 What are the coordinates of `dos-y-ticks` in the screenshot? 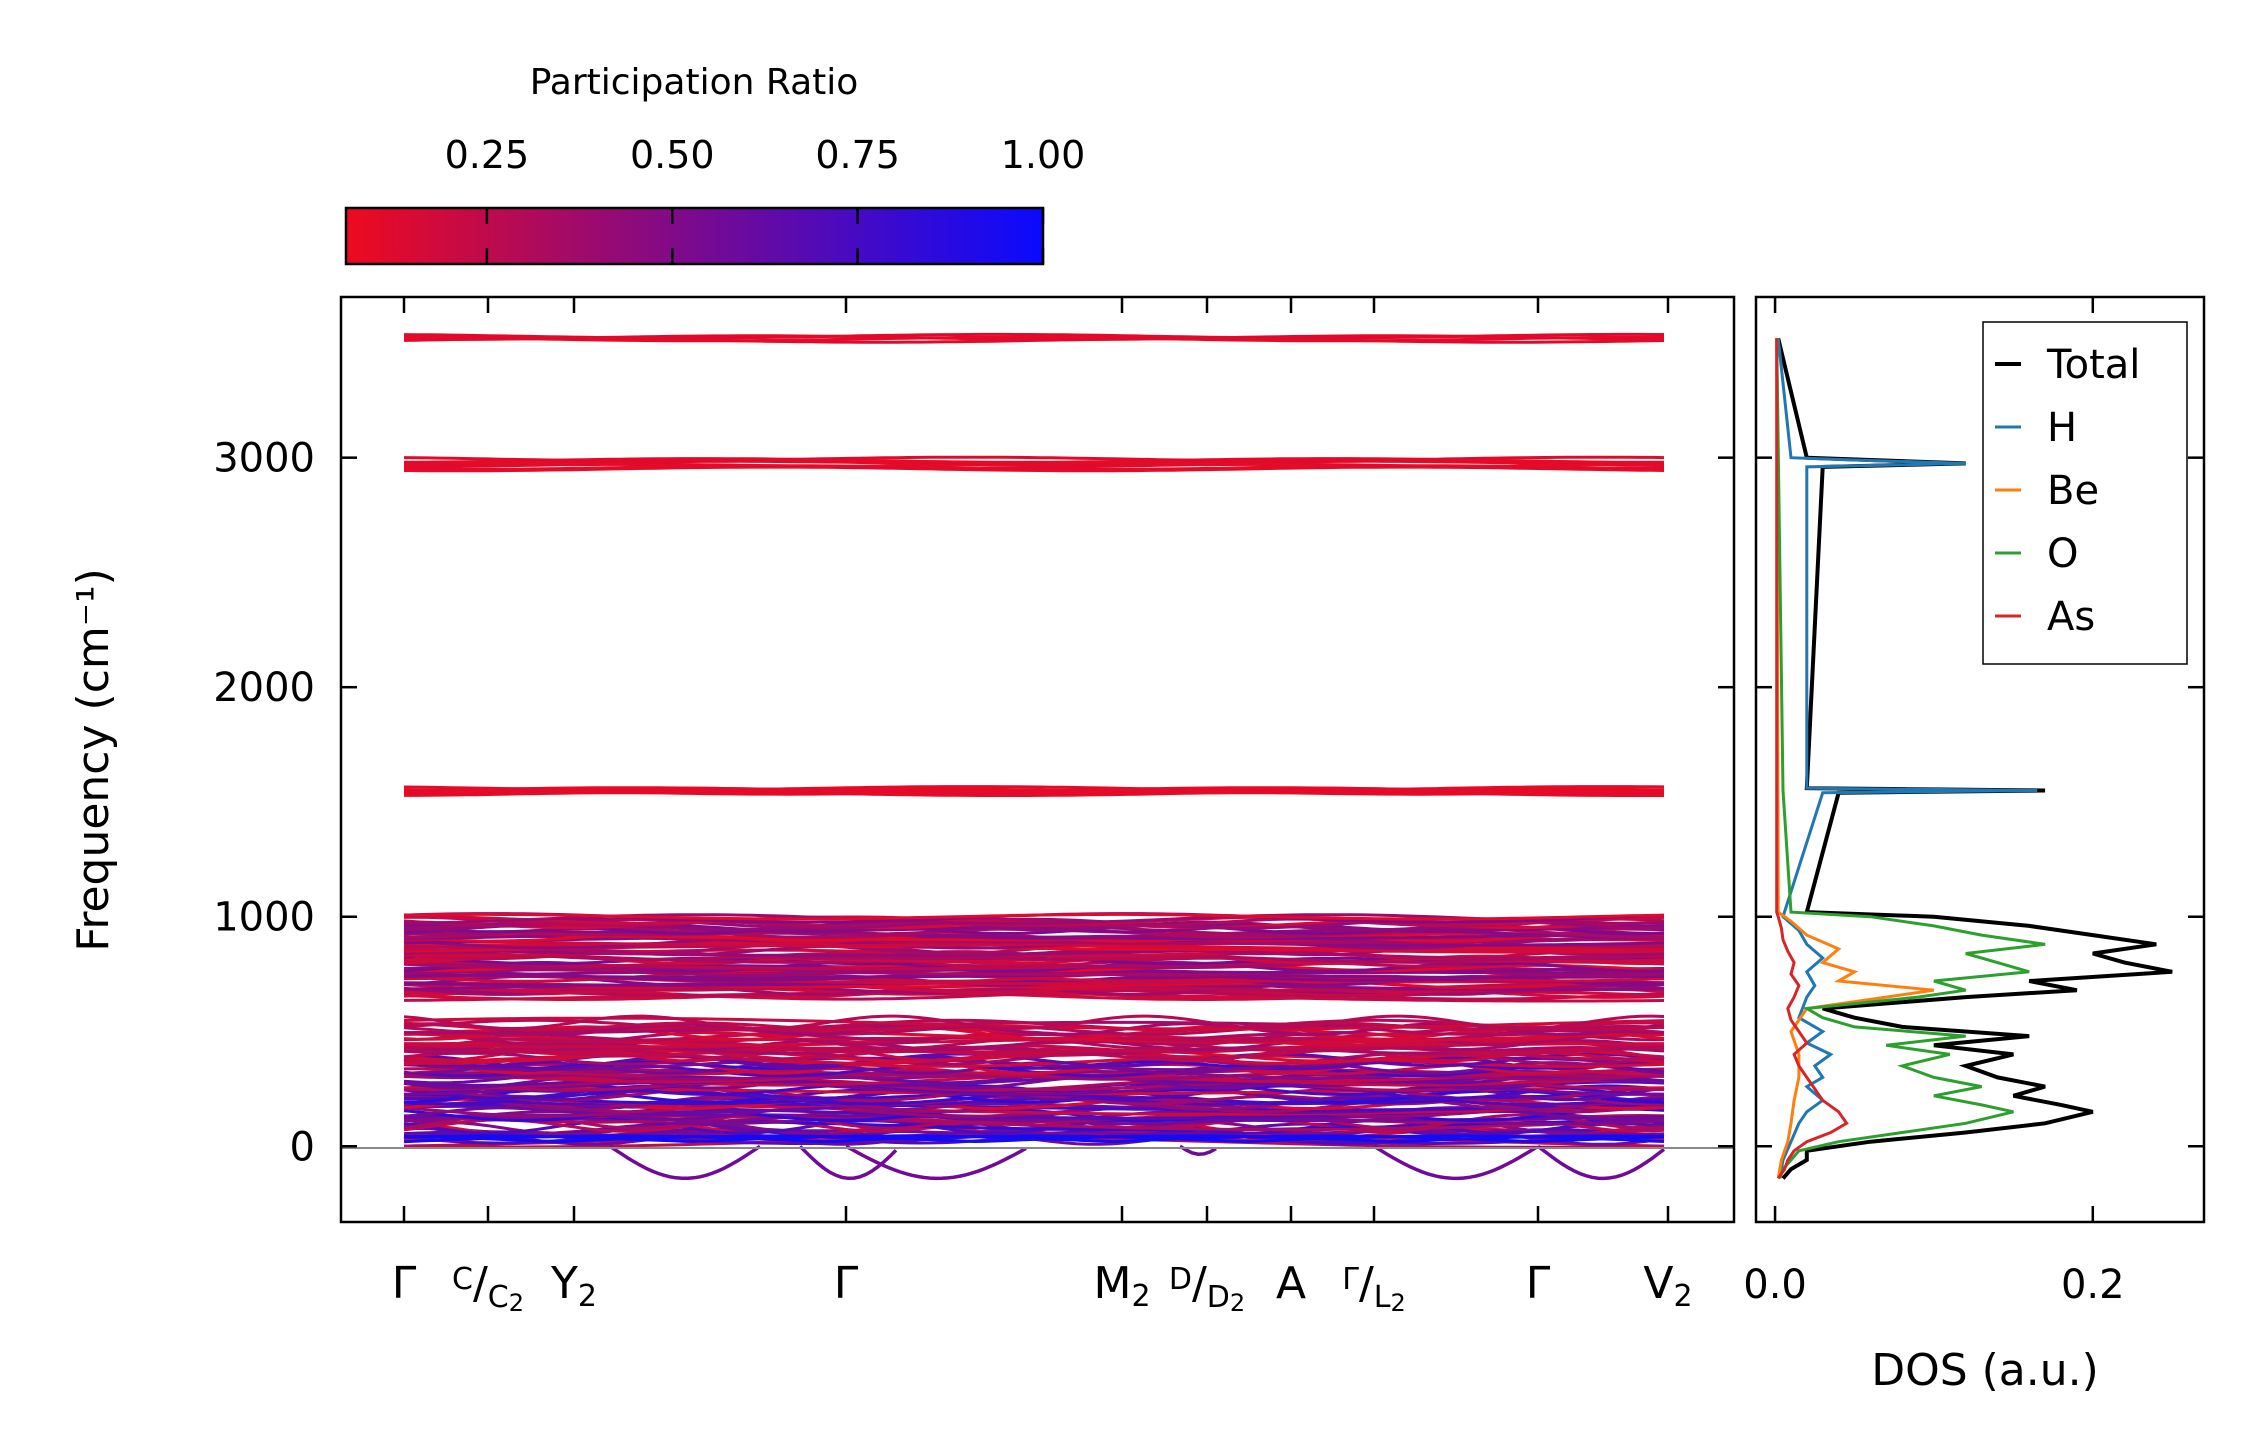 It's located at (1980, 802).